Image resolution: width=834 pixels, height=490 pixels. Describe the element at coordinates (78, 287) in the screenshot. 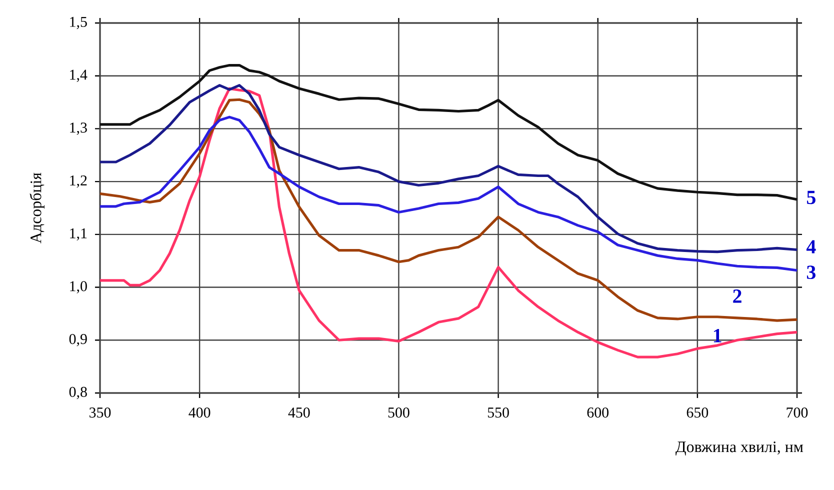

I see `y-tick-label: 1,0` at that location.